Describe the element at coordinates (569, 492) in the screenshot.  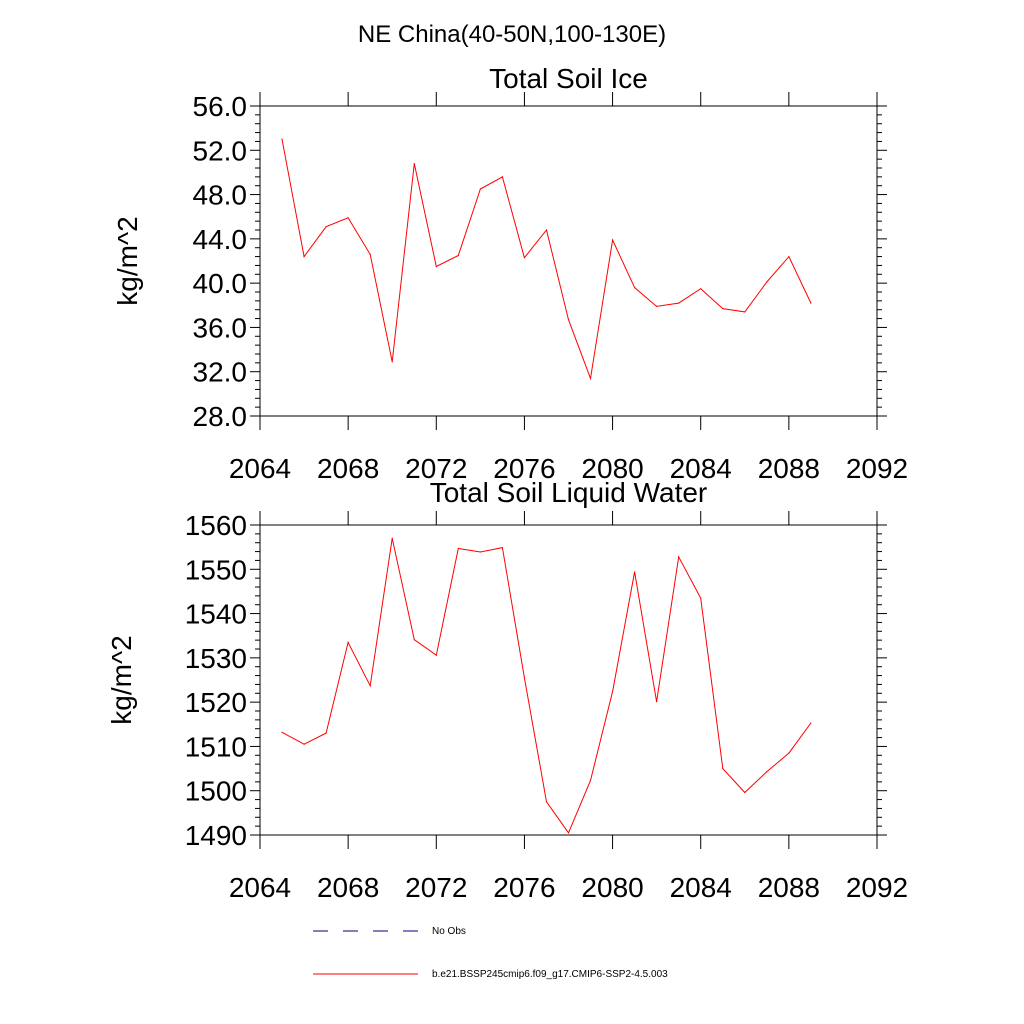
I see `chart-title: Total Soil Liquid Water` at that location.